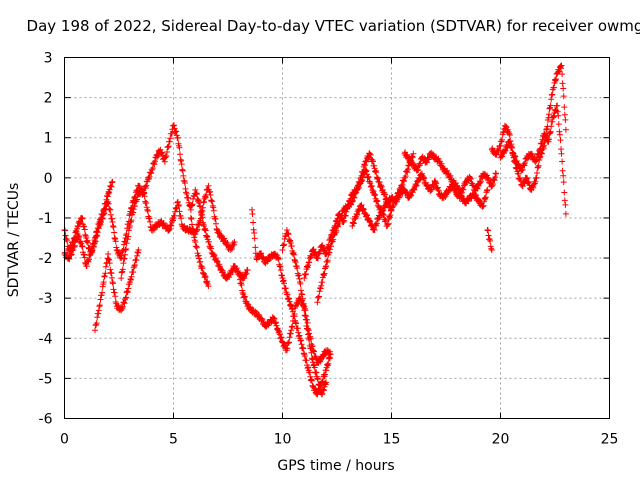 The width and height of the screenshot is (640, 480). I want to click on y-tick-label: -4, so click(46, 339).